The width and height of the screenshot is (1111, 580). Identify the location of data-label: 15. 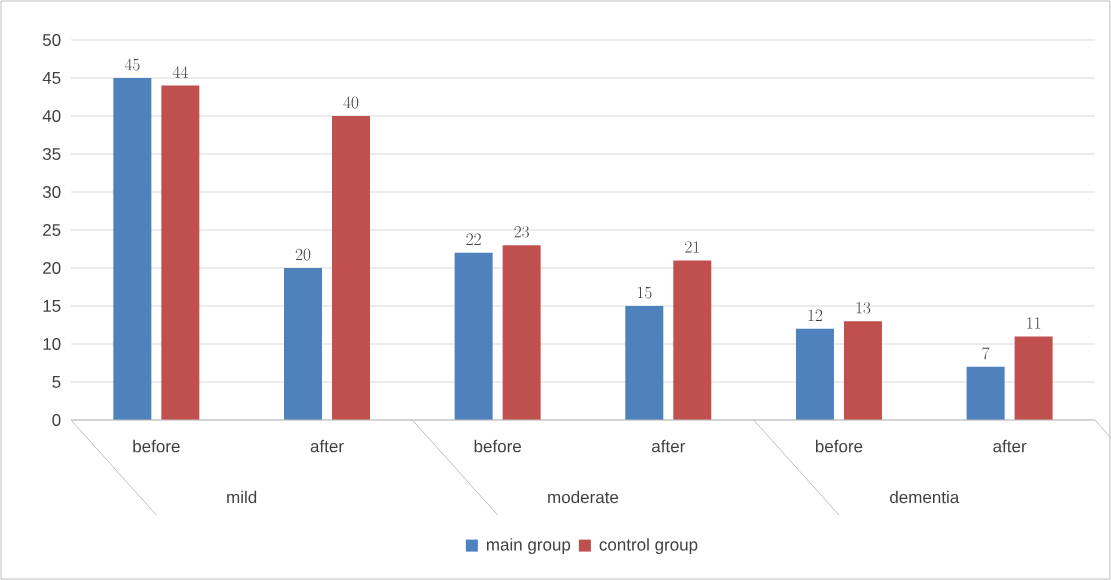
(644, 292).